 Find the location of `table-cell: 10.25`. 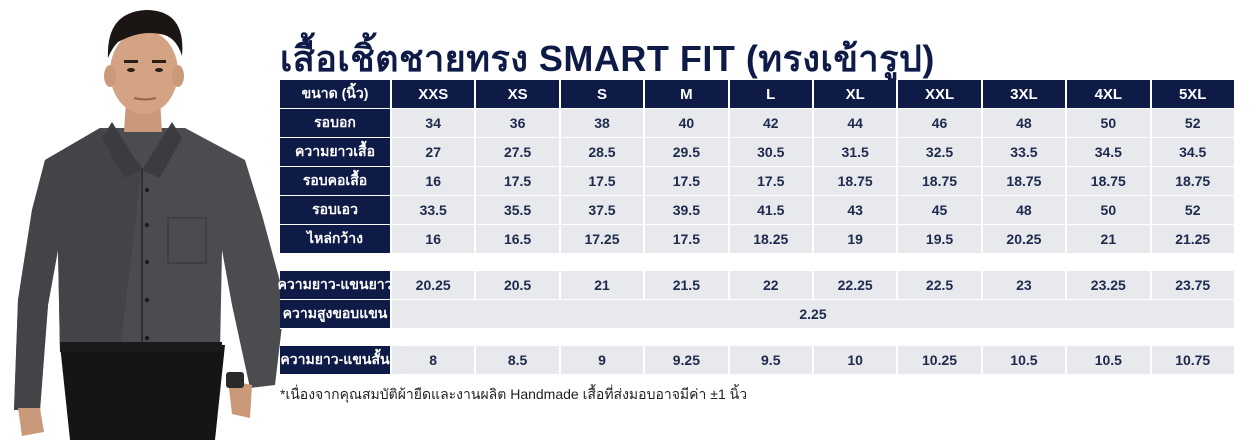

table-cell: 10.25 is located at coordinates (940, 360).